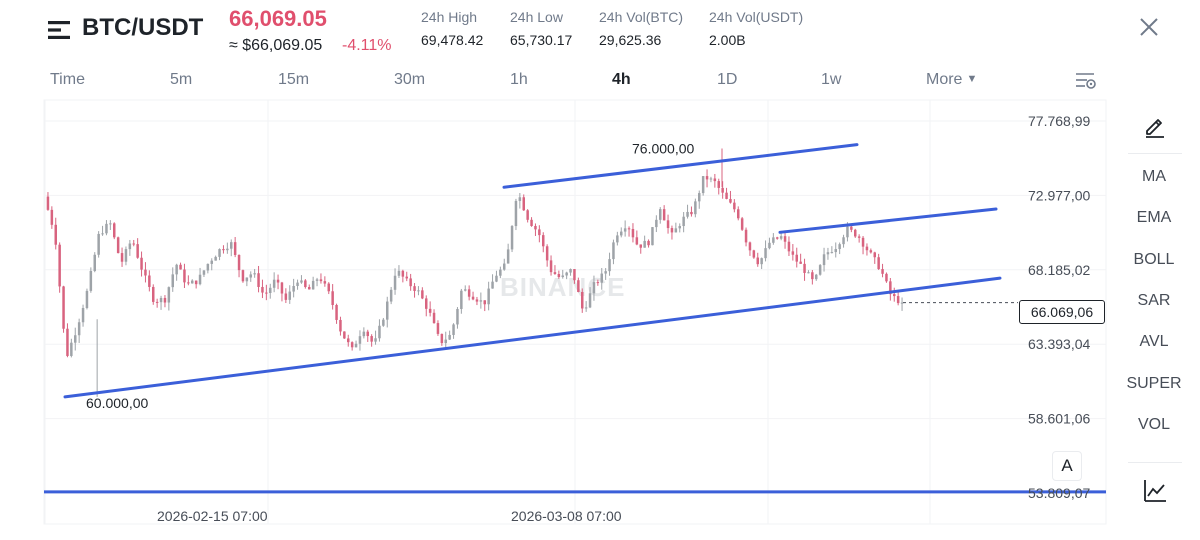 This screenshot has width=1200, height=540. I want to click on indicator-ma-button: MA, so click(1154, 176).